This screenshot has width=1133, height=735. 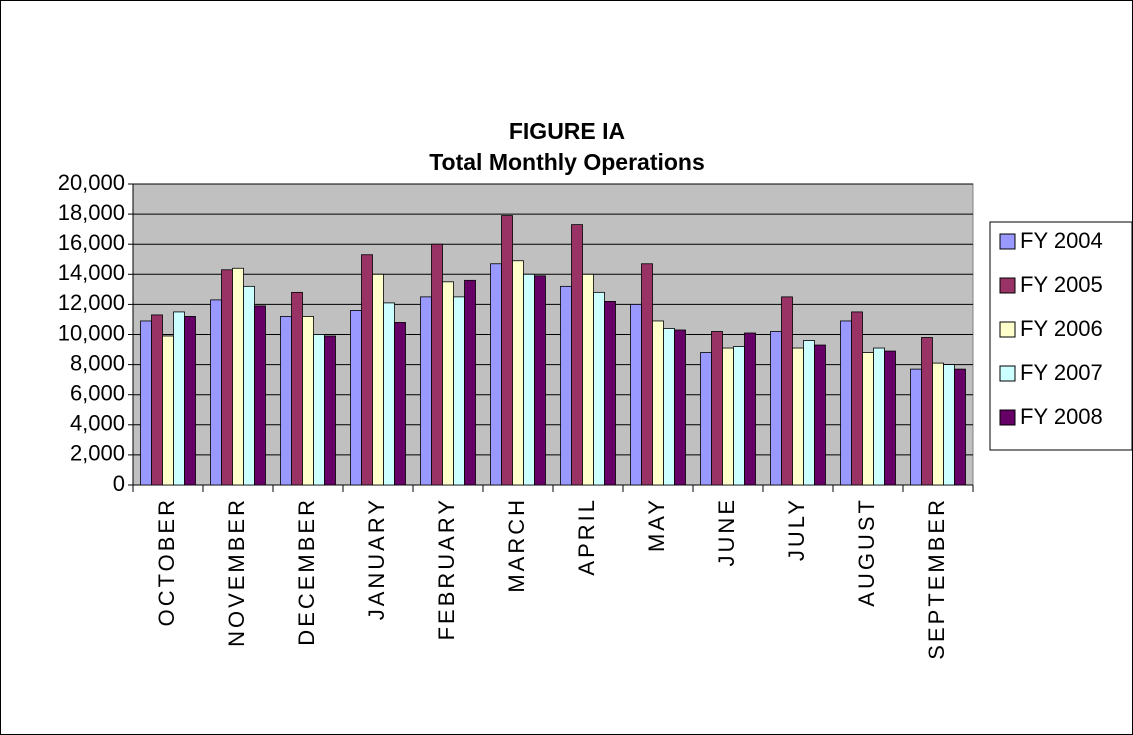 What do you see at coordinates (91, 242) in the screenshot?
I see `y-tick-label: 16,000` at bounding box center [91, 242].